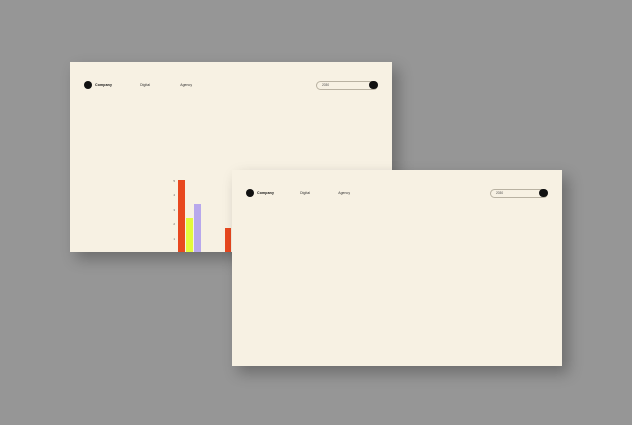 This screenshot has width=632, height=425. What do you see at coordinates (174, 224) in the screenshot?
I see `y-tick-label: 2` at bounding box center [174, 224].